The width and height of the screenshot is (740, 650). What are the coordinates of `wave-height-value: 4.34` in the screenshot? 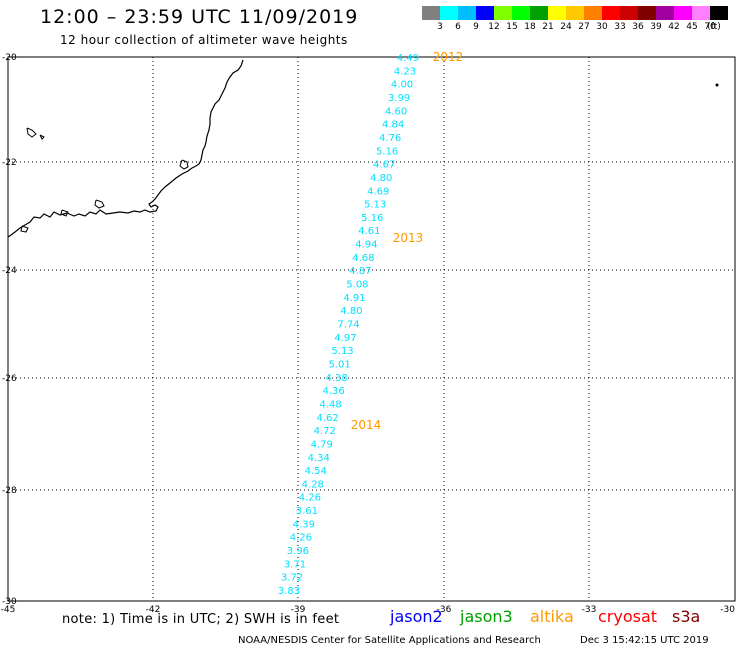 It's located at (319, 458).